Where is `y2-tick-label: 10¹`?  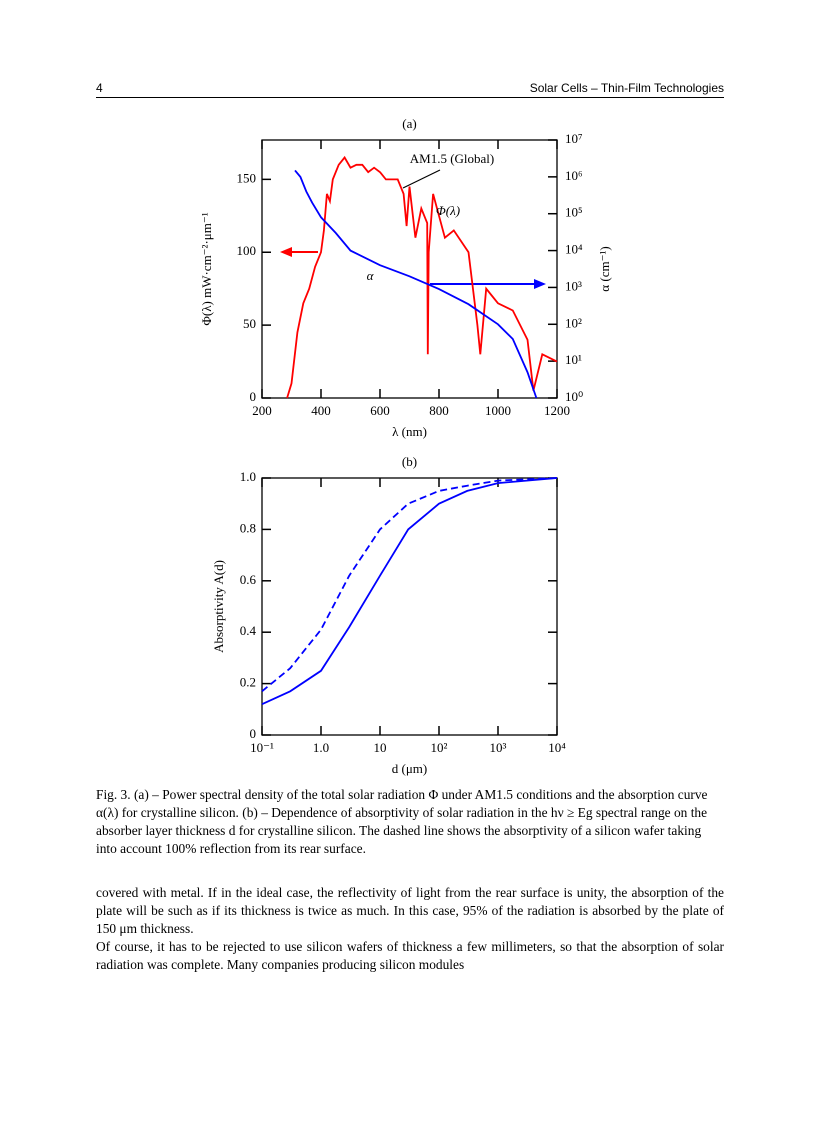 y2-tick-label: 10¹ is located at coordinates (573, 359).